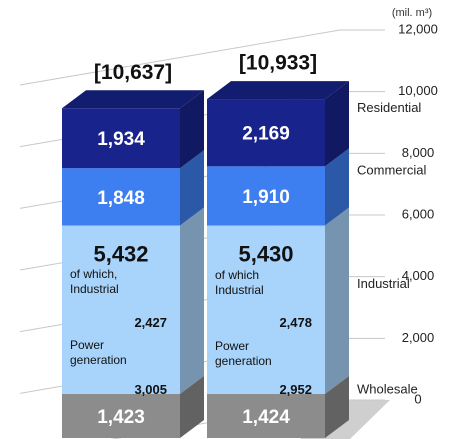 The image size is (452, 439). Describe the element at coordinates (202, 57) in the screenshot. I see `grid-line` at that location.